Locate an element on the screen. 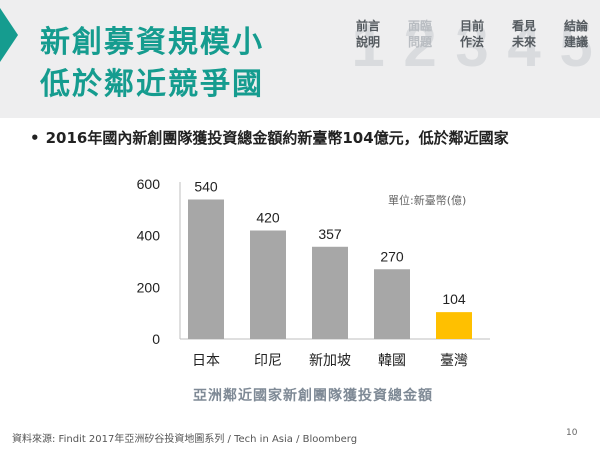 This screenshot has height=451, width=600. step-label-line: 建議 is located at coordinates (575, 42).